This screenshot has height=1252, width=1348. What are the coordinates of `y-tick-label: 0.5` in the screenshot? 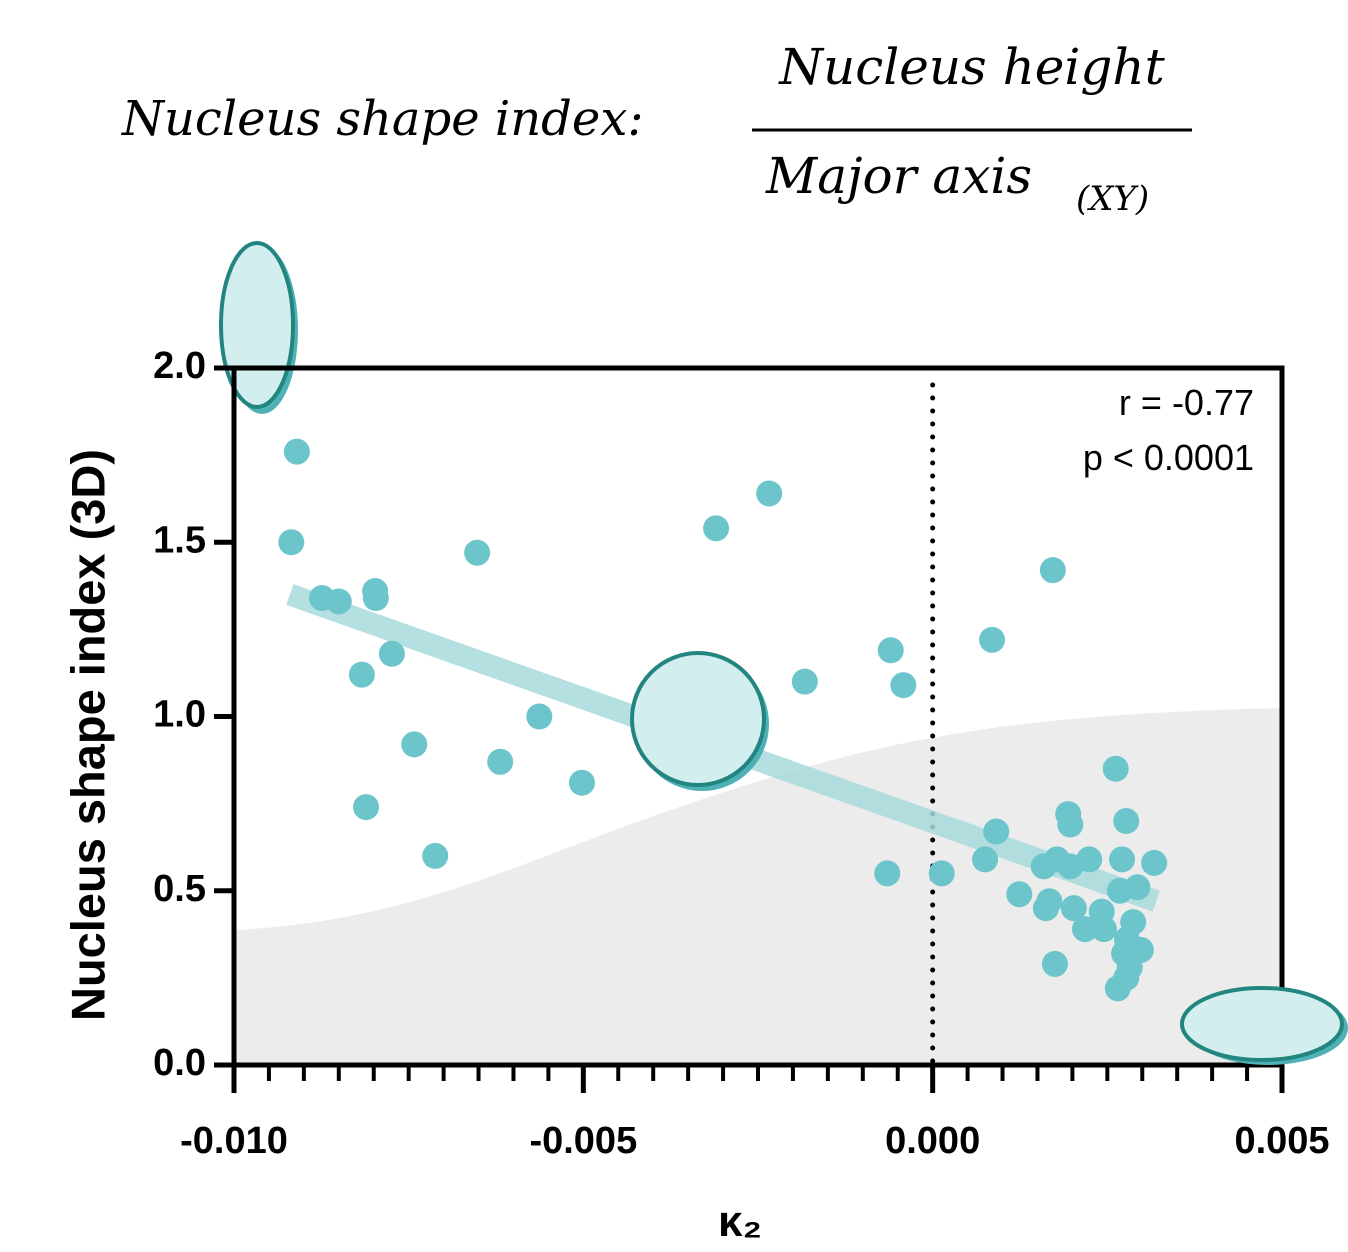 It's located at (179, 889).